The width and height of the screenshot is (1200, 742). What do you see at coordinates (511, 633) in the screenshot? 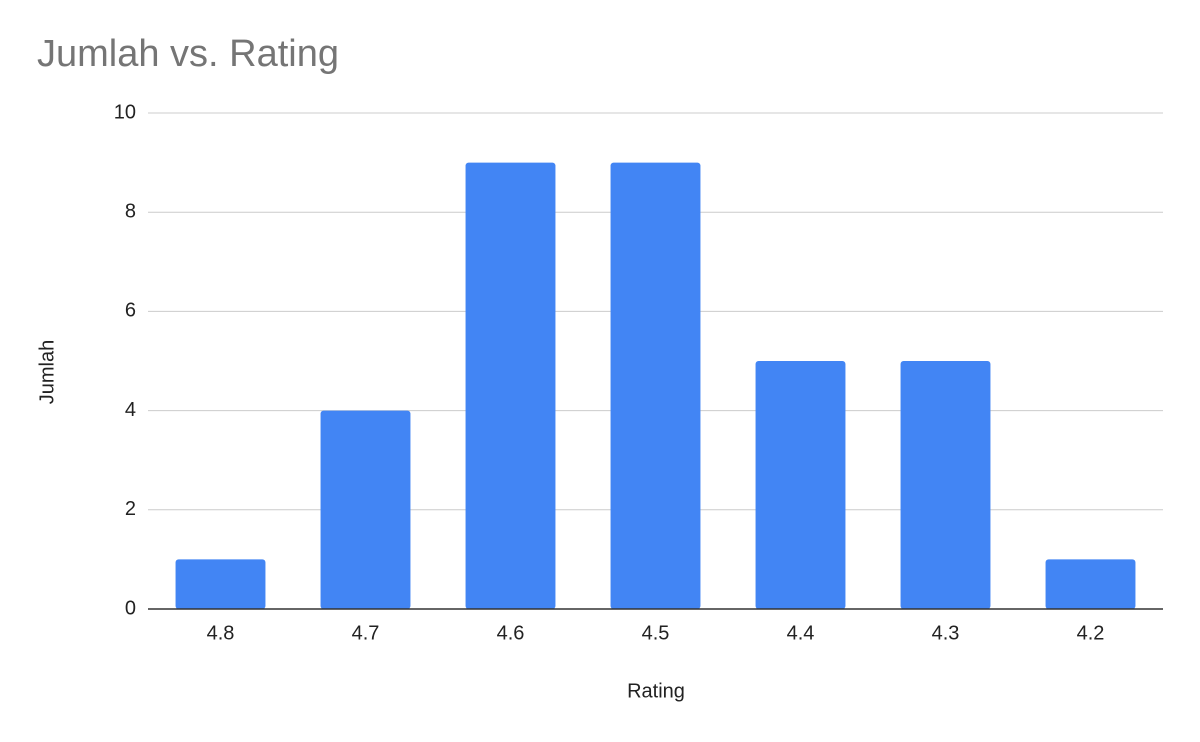
I see `x-tick-label: 4.6` at bounding box center [511, 633].